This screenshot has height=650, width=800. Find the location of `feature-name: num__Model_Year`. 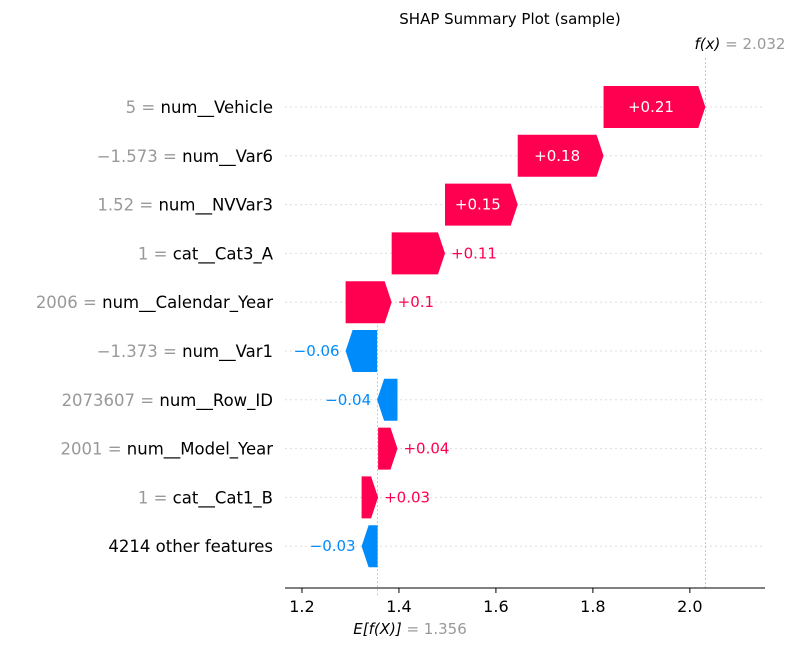

feature-name: num__Model_Year is located at coordinates (200, 450).